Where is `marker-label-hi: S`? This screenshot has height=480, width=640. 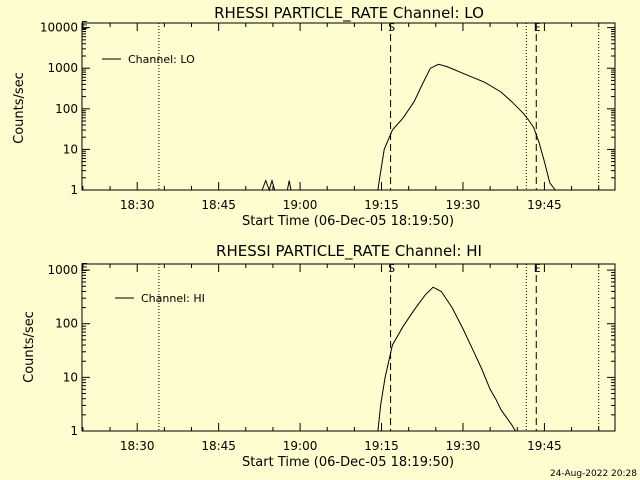 marker-label-hi: S is located at coordinates (391, 268).